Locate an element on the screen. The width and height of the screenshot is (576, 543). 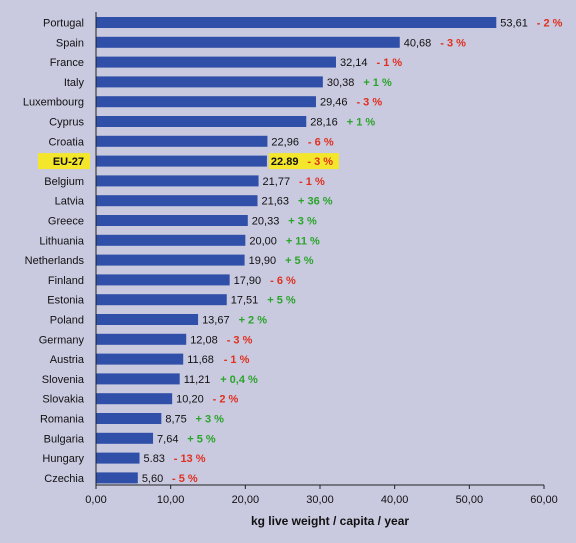
category-label: Lithuania is located at coordinates (62, 241).